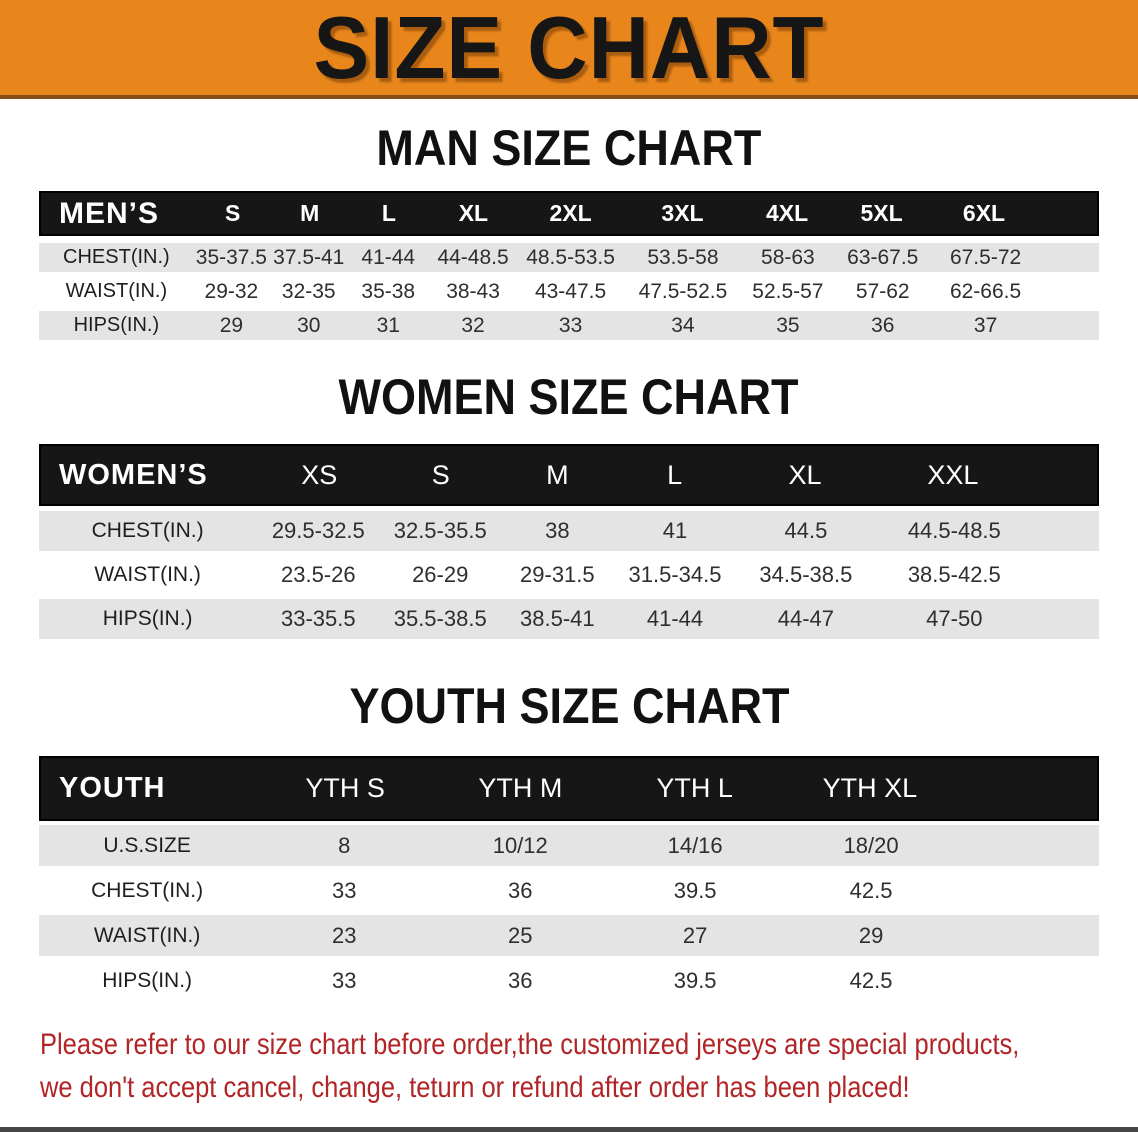 The image size is (1138, 1132). Describe the element at coordinates (695, 845) in the screenshot. I see `table-cell: 14/16` at that location.